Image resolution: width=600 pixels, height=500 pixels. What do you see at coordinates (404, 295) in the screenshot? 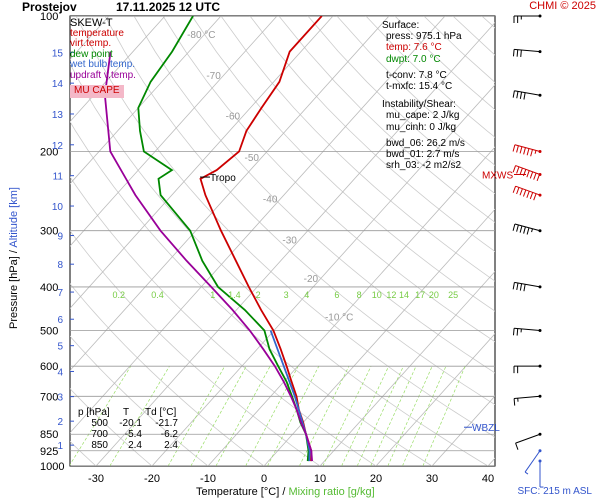
I see `mixing-ratio-label: 14` at bounding box center [404, 295].